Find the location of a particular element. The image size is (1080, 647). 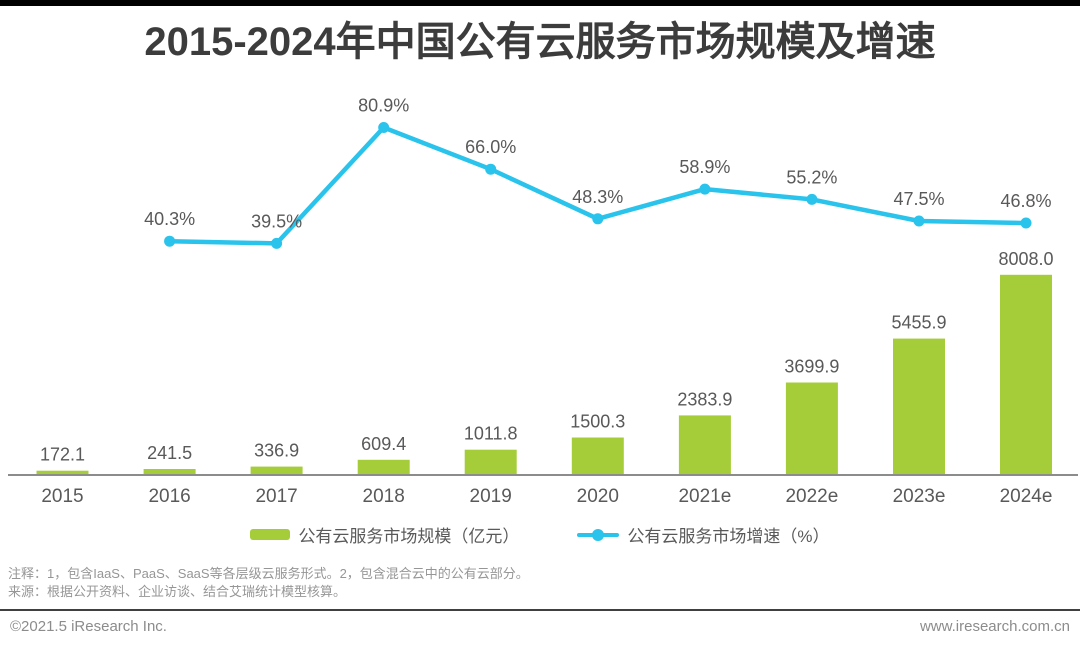

bar-label-2020: 1500.3 is located at coordinates (597, 422).